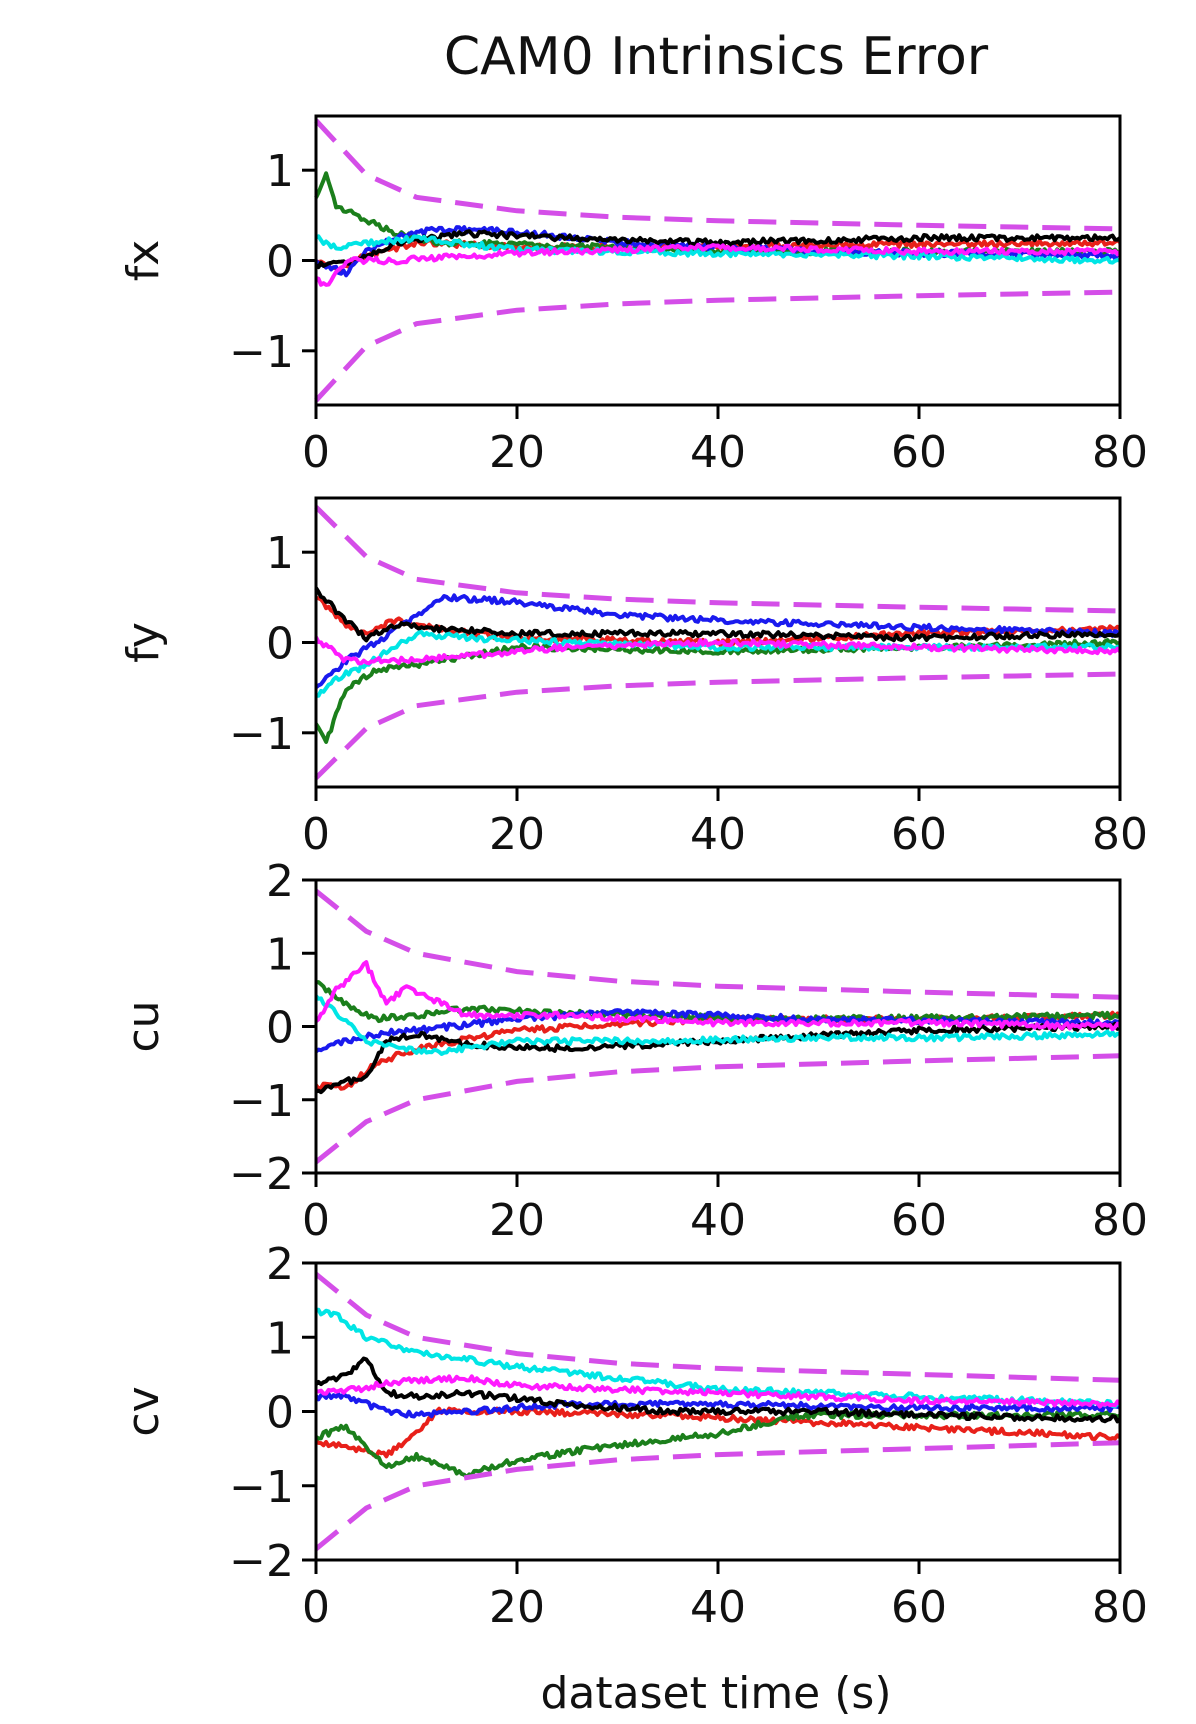 Image resolution: width=1196 pixels, height=1724 pixels. What do you see at coordinates (718, 1432) in the screenshot?
I see `series-line-red` at bounding box center [718, 1432].